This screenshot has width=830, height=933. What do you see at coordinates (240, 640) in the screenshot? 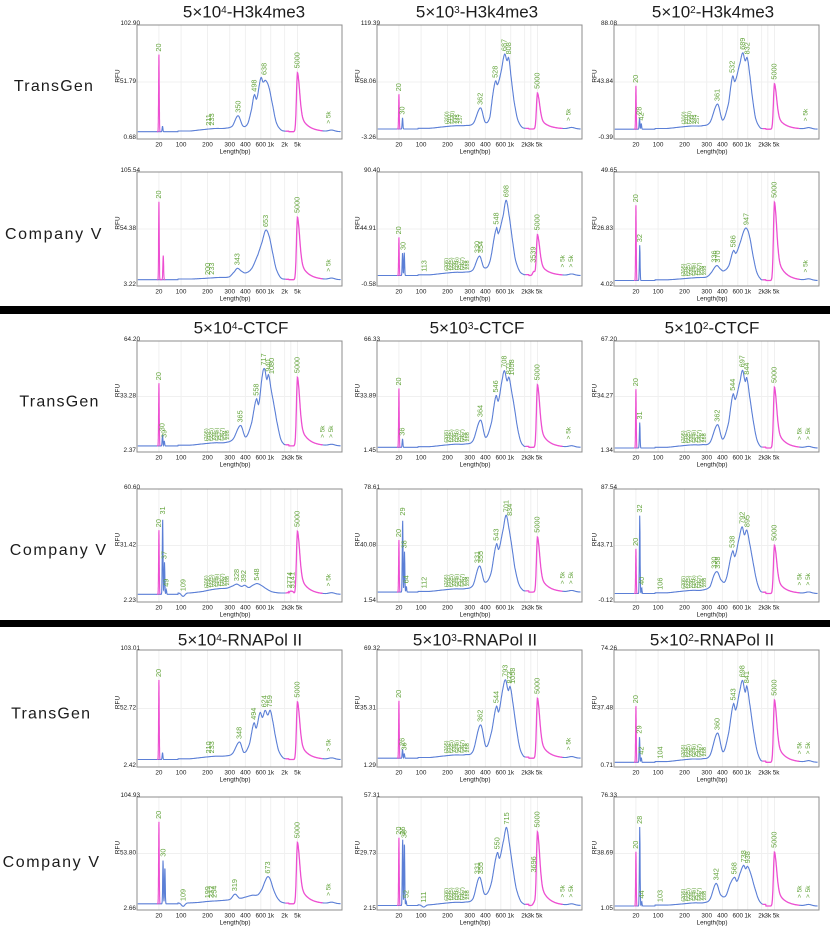
I see `svg-text: 5×104-RNAPol II` at bounding box center [240, 640].